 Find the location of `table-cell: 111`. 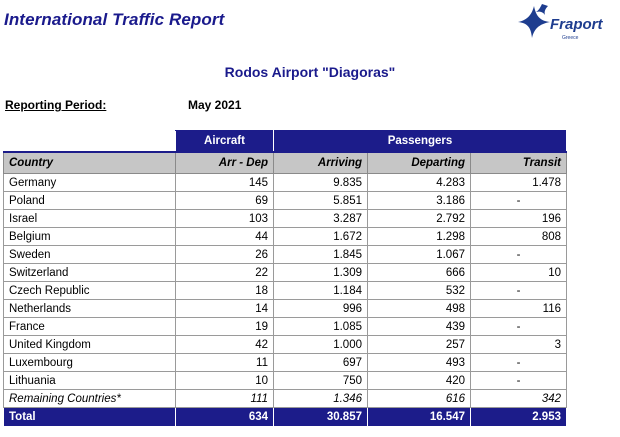

table-cell: 111 is located at coordinates (224, 398).